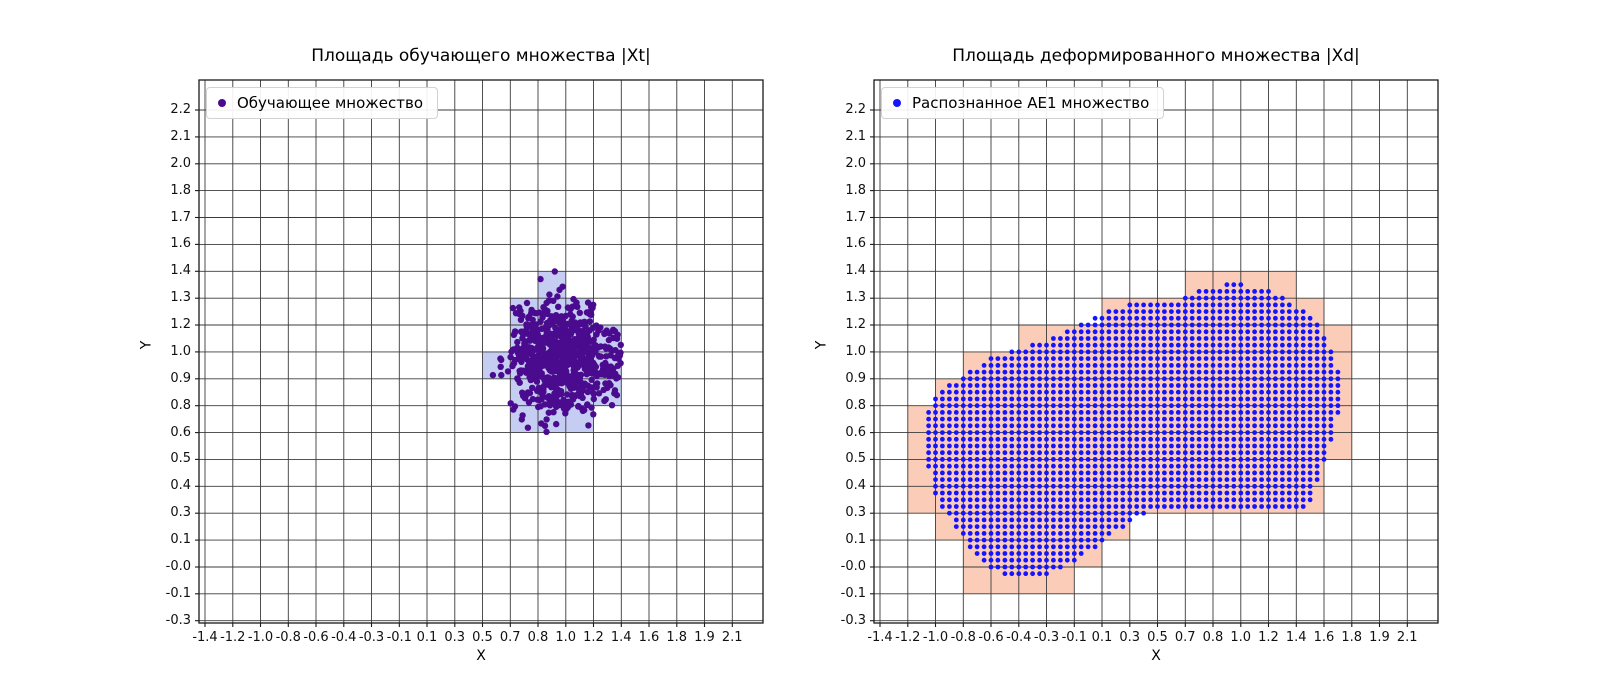 This screenshot has height=700, width=1600. Describe the element at coordinates (1156, 56) in the screenshot. I see `plot-title: Площадь деформированного множества |Xd|` at that location.